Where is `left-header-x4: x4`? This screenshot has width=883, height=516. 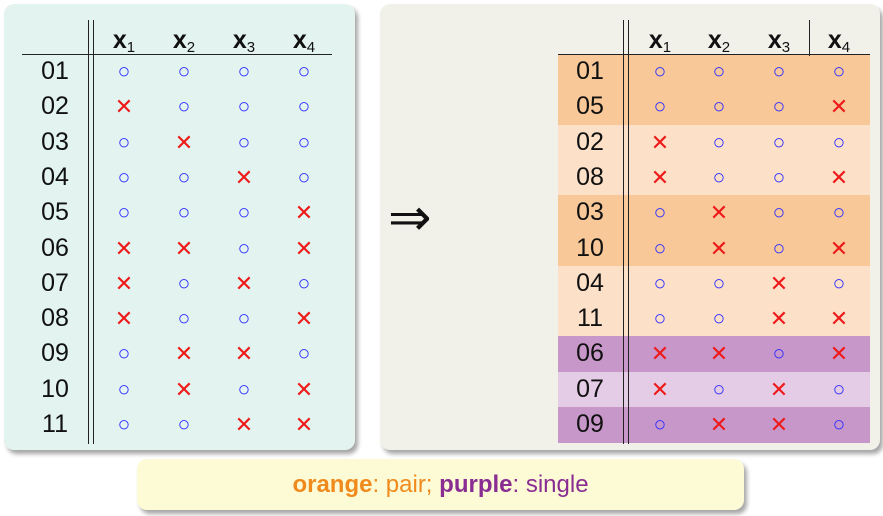 left-header-x4: x4 is located at coordinates (304, 40).